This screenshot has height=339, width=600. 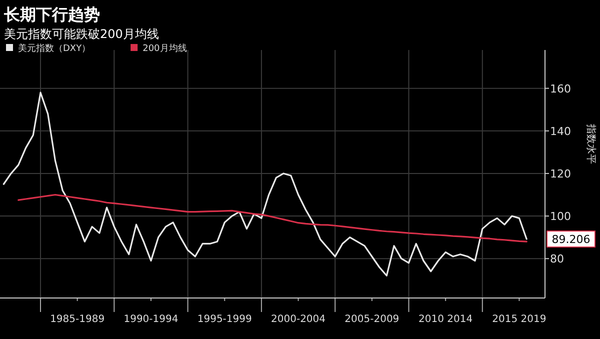 What do you see at coordinates (591, 143) in the screenshot?
I see `y-axis-title: 指数水平` at bounding box center [591, 143].